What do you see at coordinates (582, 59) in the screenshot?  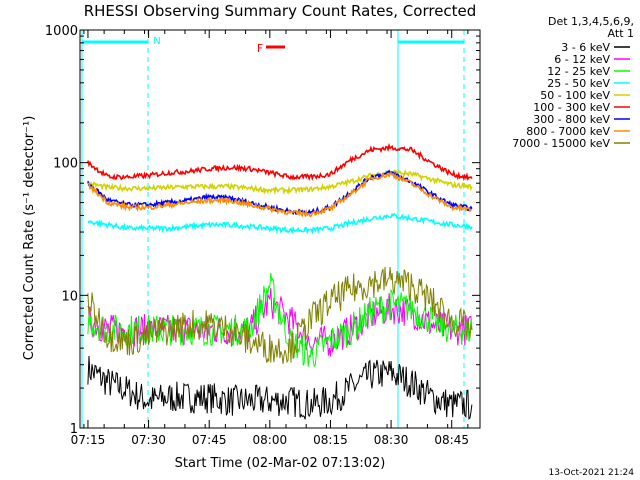 I see `legend-entry-label: 6 - 12 keV` at bounding box center [582, 59].